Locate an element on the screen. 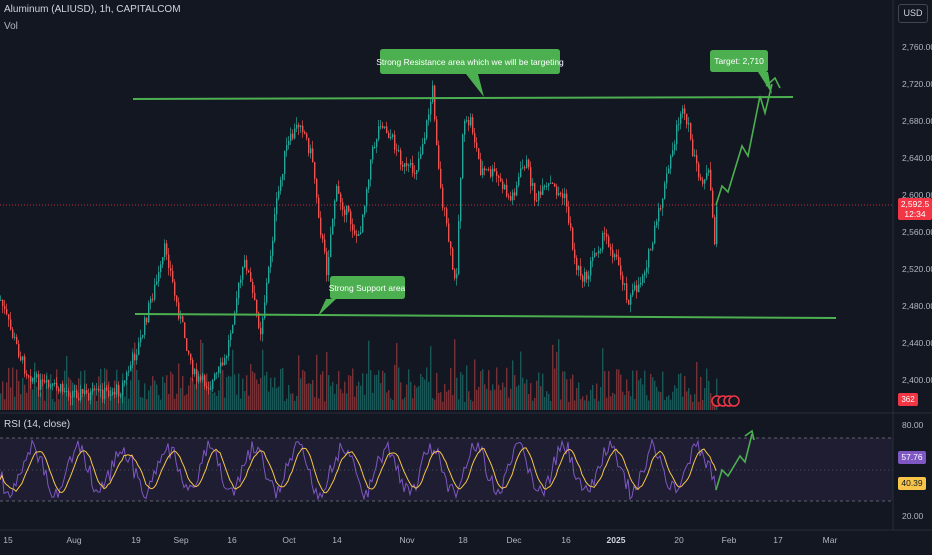  rsi-legend: RSI (14, close) is located at coordinates (37, 424).